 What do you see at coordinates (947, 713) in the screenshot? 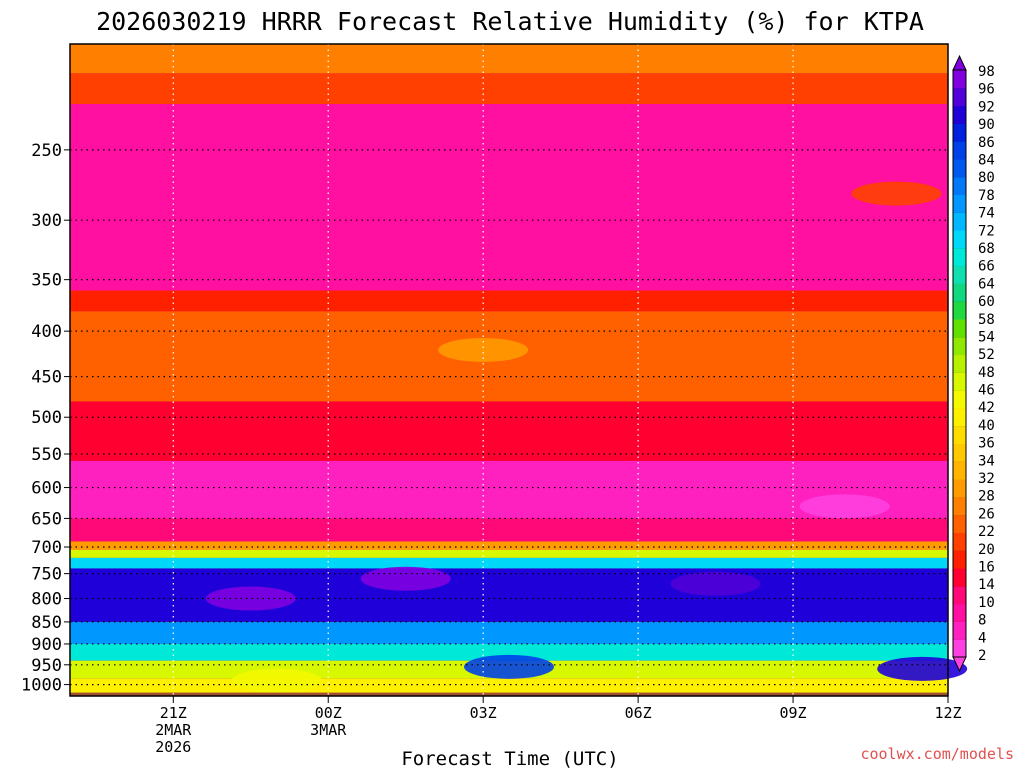
I see `x-tick-label: 12Z` at bounding box center [947, 713].